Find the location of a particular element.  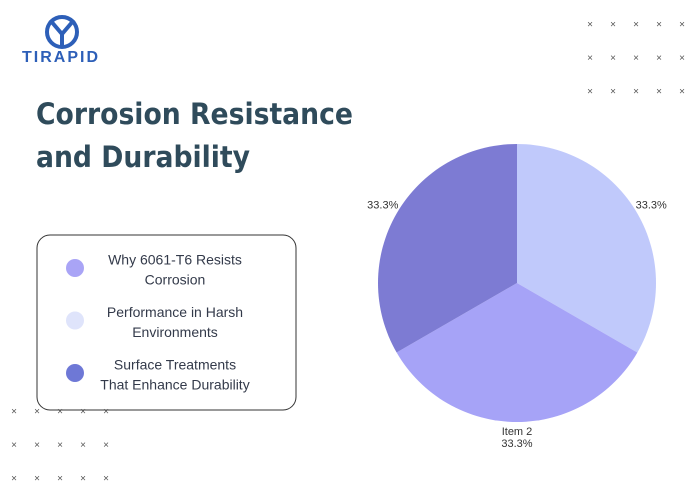

legend-text: Corrosion is located at coordinates (175, 280).